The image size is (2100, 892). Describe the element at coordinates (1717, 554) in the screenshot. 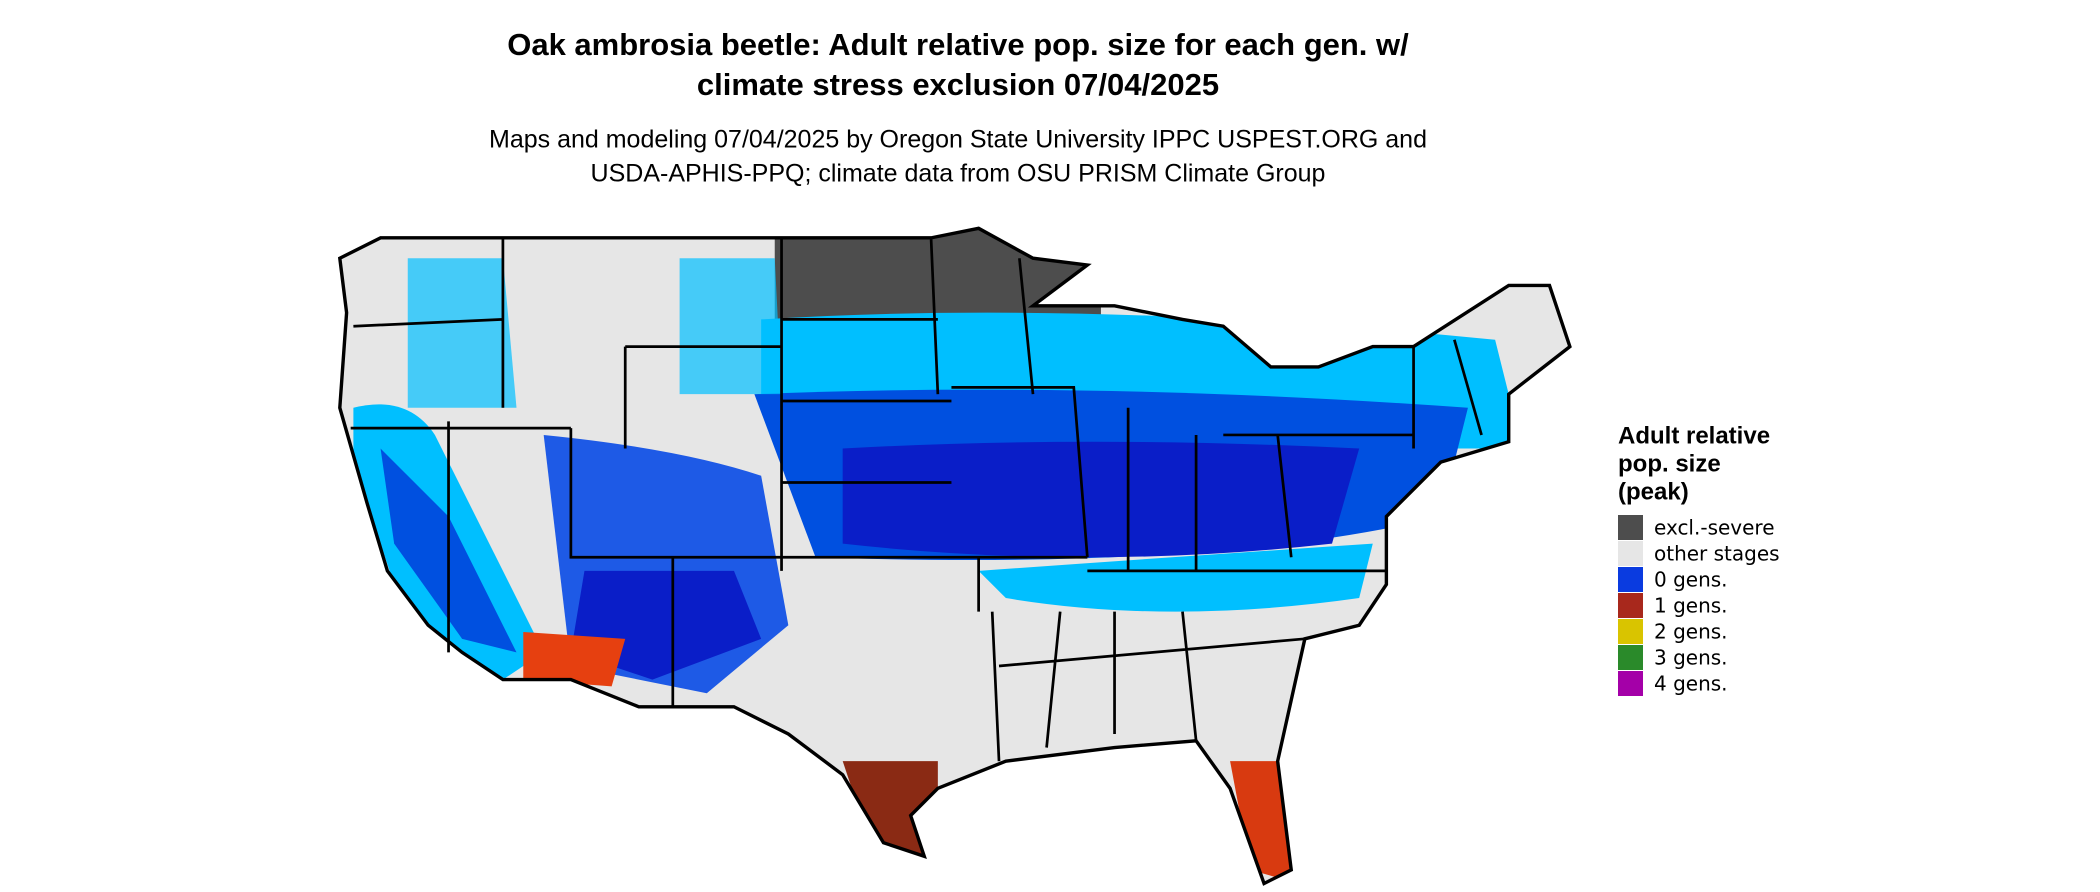

I see `legend-label: other stages` at that location.